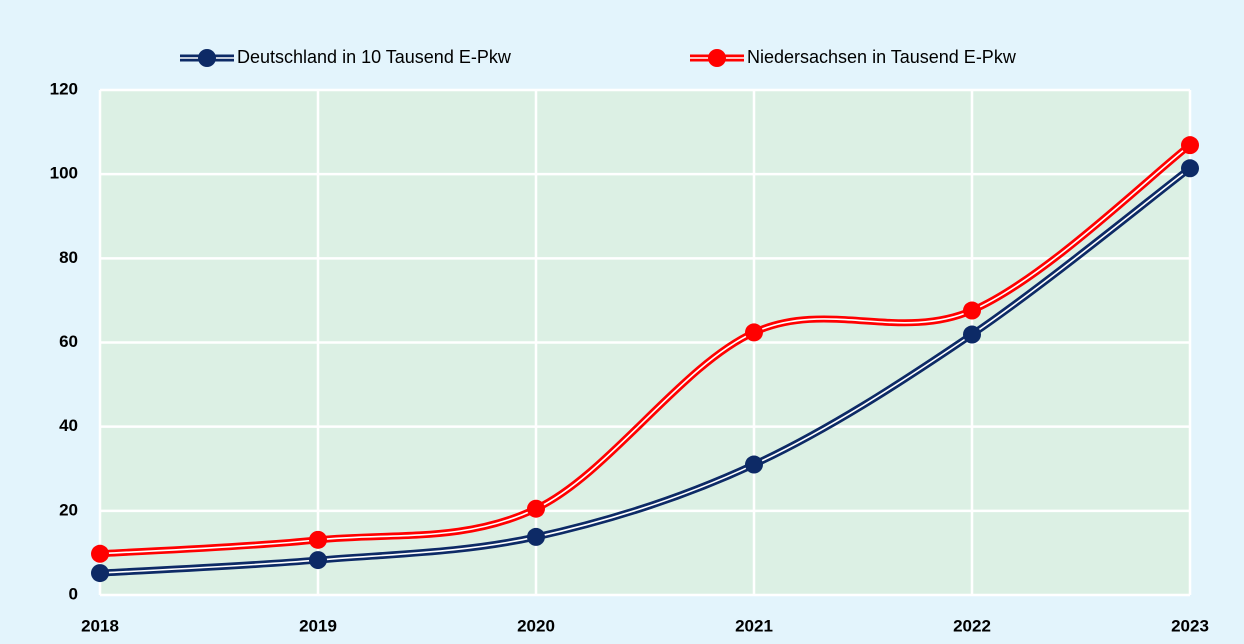 The width and height of the screenshot is (1244, 644). Describe the element at coordinates (64, 88) in the screenshot. I see `y-tick-label: 120` at that location.